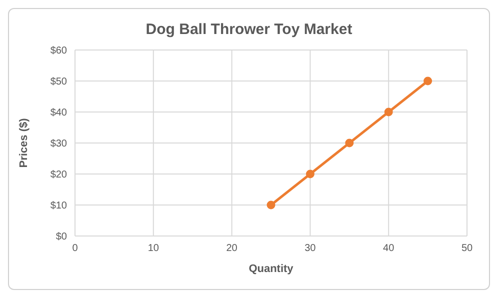 Image resolution: width=500 pixels, height=298 pixels. What do you see at coordinates (24, 143) in the screenshot?
I see `y-axis-title: Prices ($)` at bounding box center [24, 143].